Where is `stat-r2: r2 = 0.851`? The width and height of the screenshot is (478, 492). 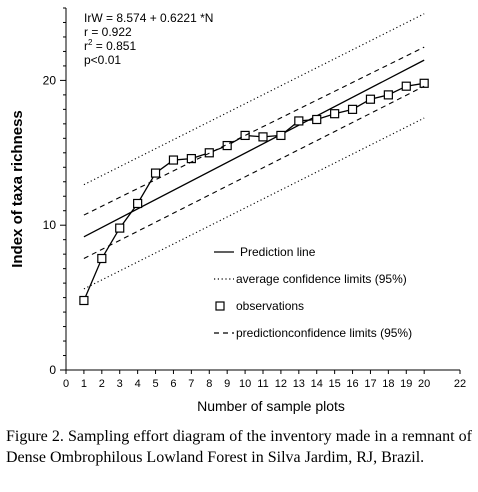
stat-r2: r2 = 0.851 is located at coordinates (110, 45).